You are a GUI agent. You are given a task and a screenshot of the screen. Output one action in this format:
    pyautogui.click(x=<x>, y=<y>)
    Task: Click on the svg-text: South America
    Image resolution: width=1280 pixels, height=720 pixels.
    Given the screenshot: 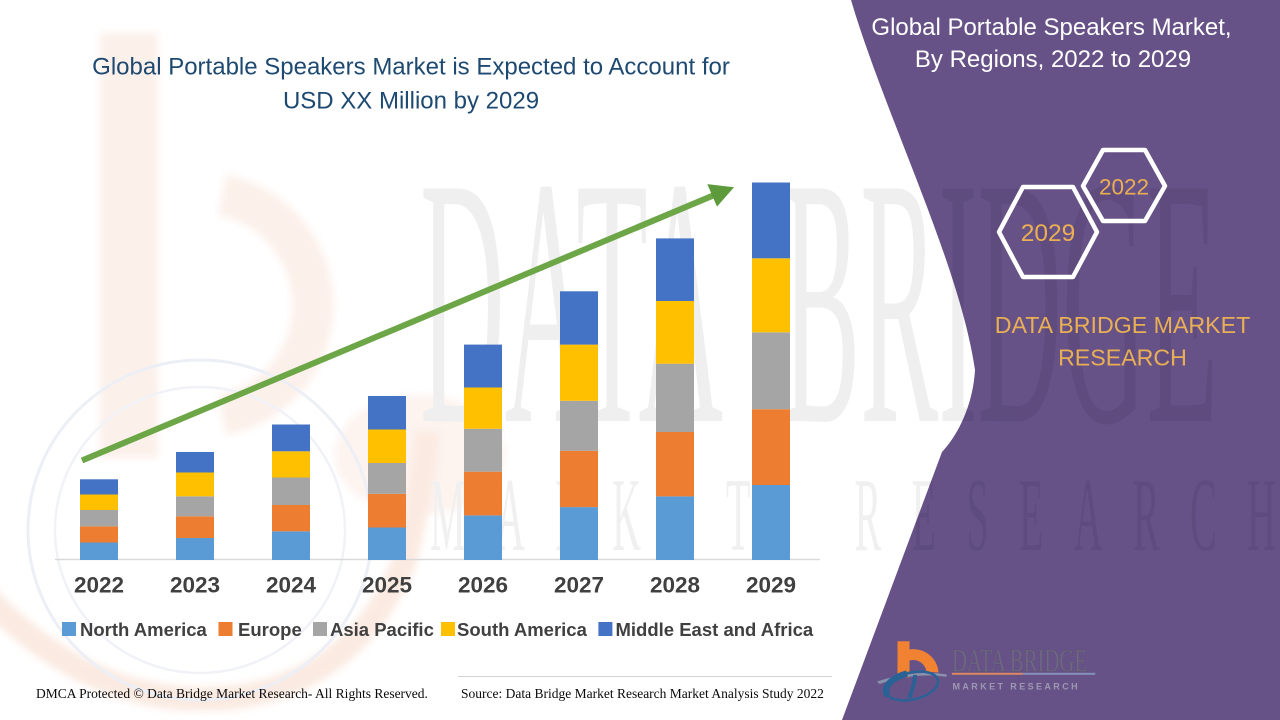 What is the action you would take?
    pyautogui.click(x=522, y=629)
    